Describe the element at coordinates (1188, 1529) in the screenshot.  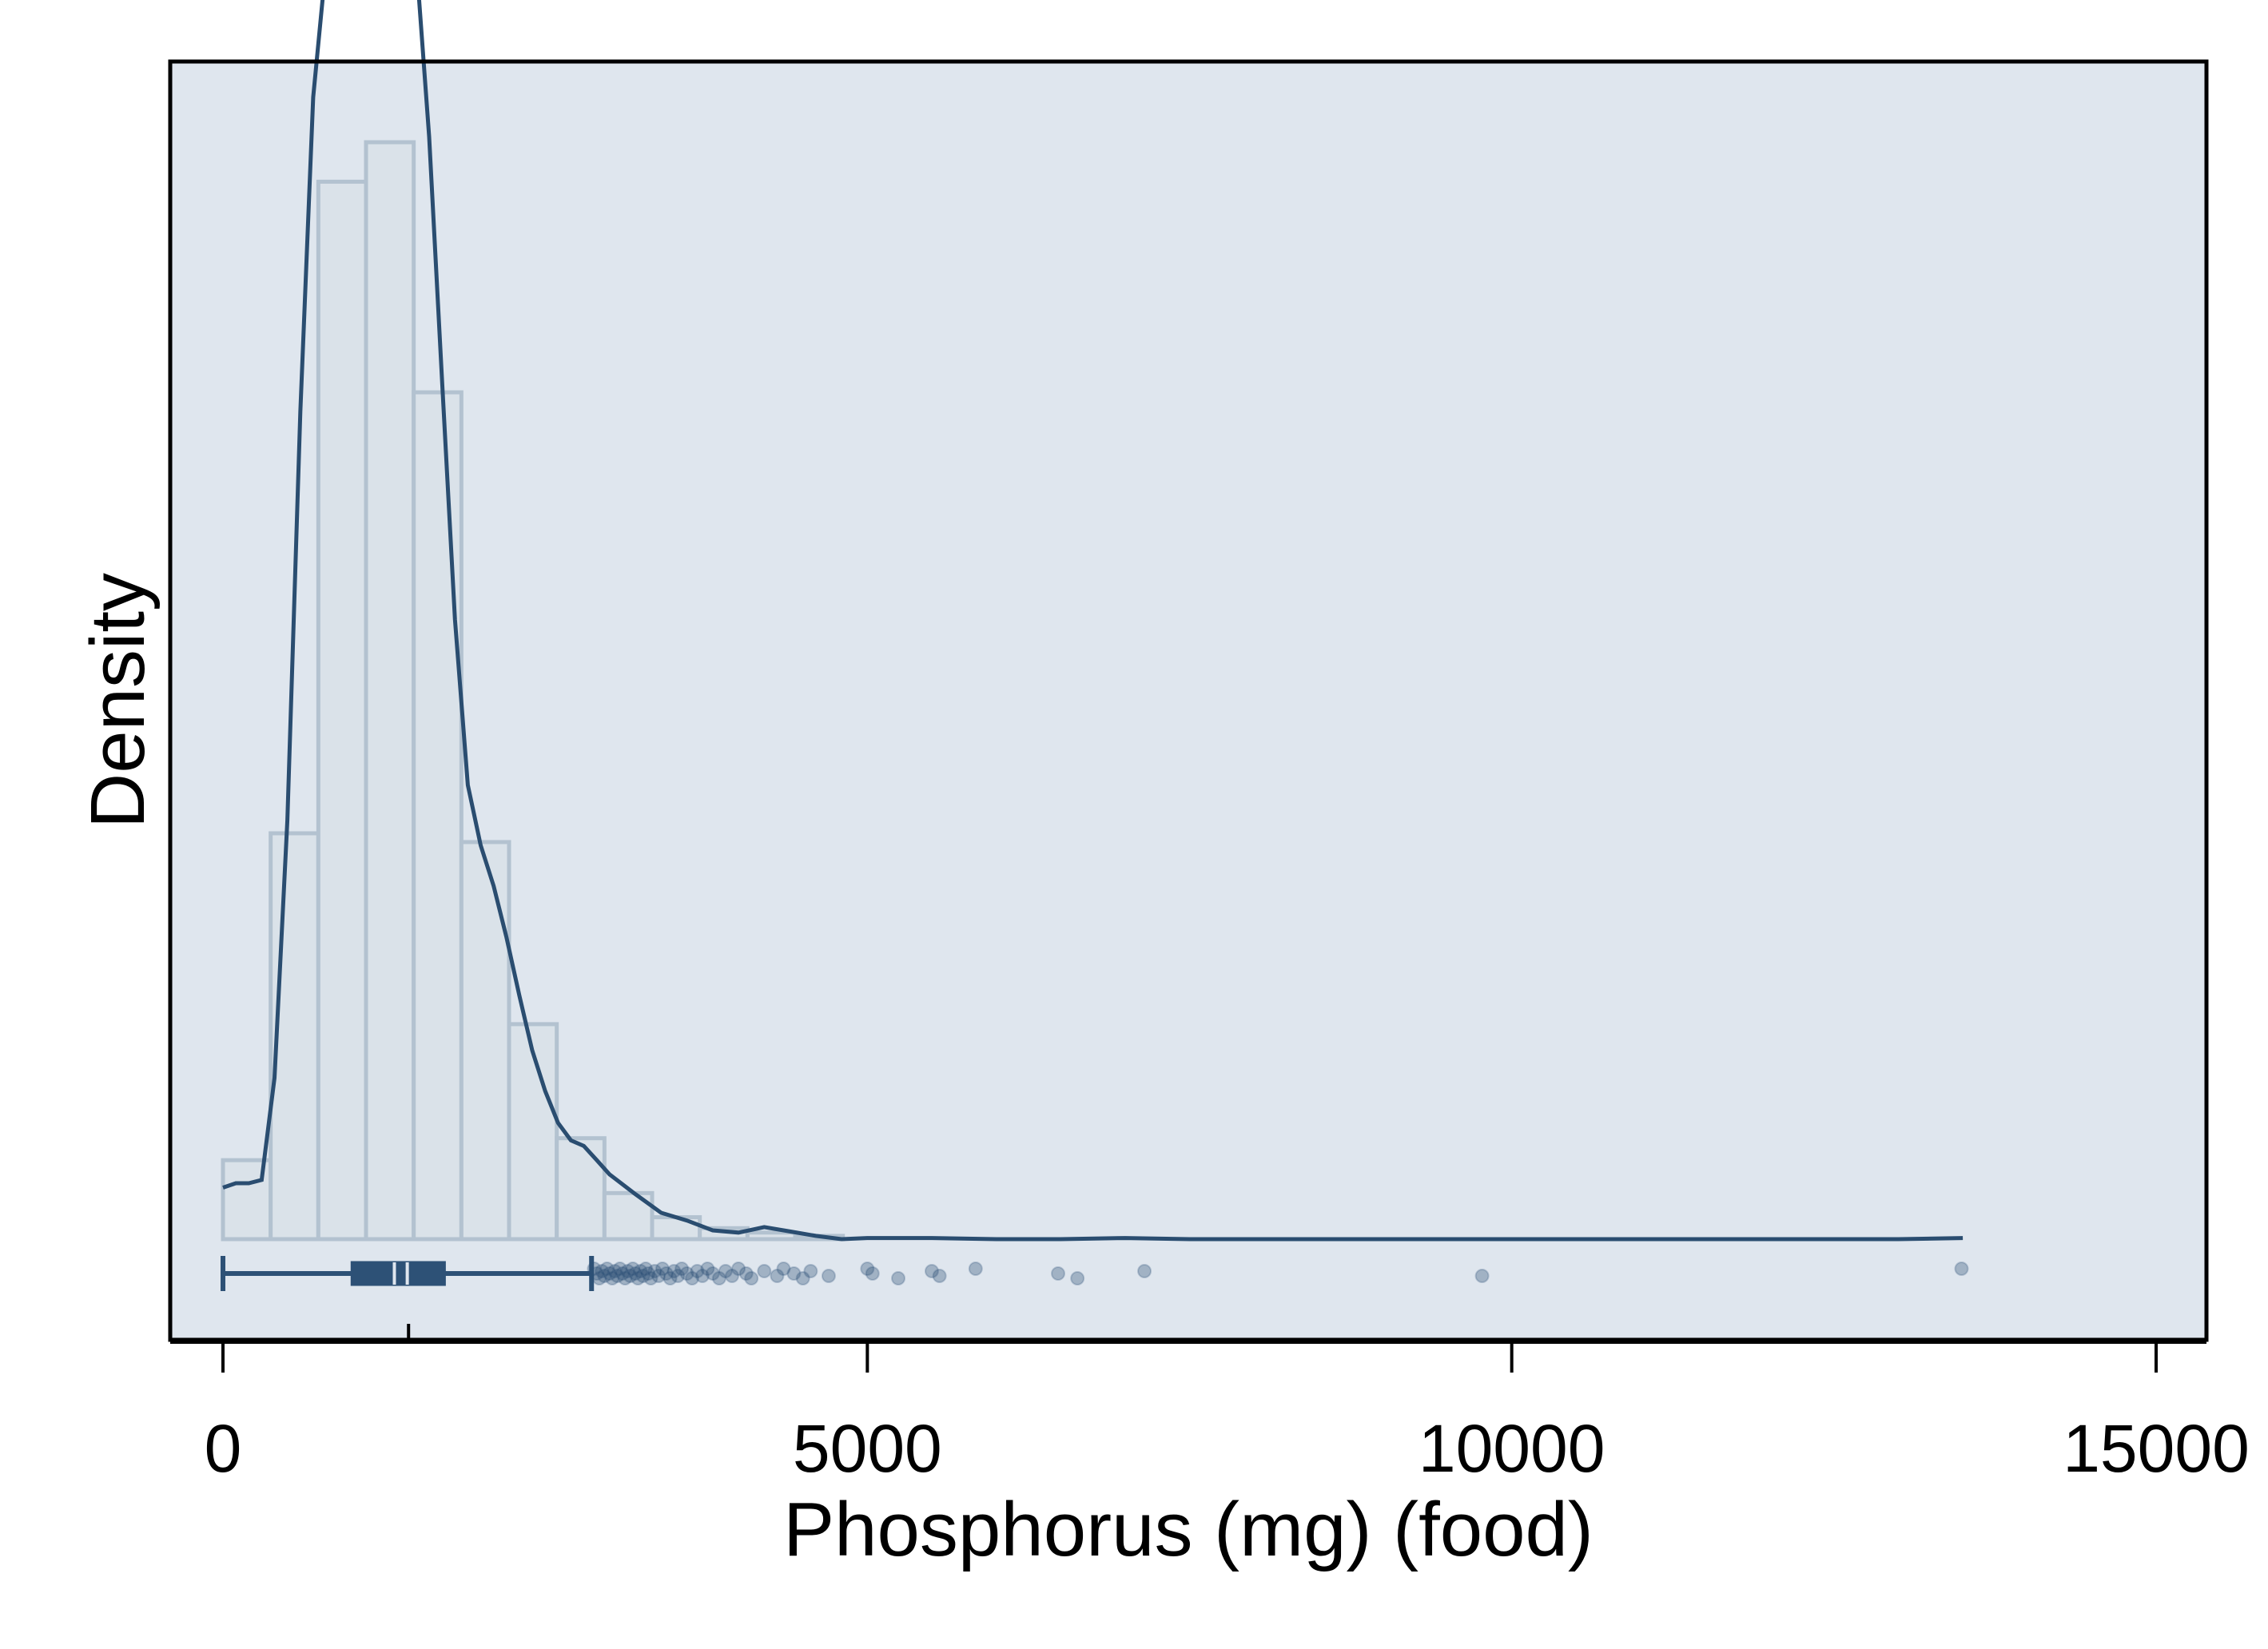
I see `x-axis-title: Phosphorus (mg) (food)` at that location.